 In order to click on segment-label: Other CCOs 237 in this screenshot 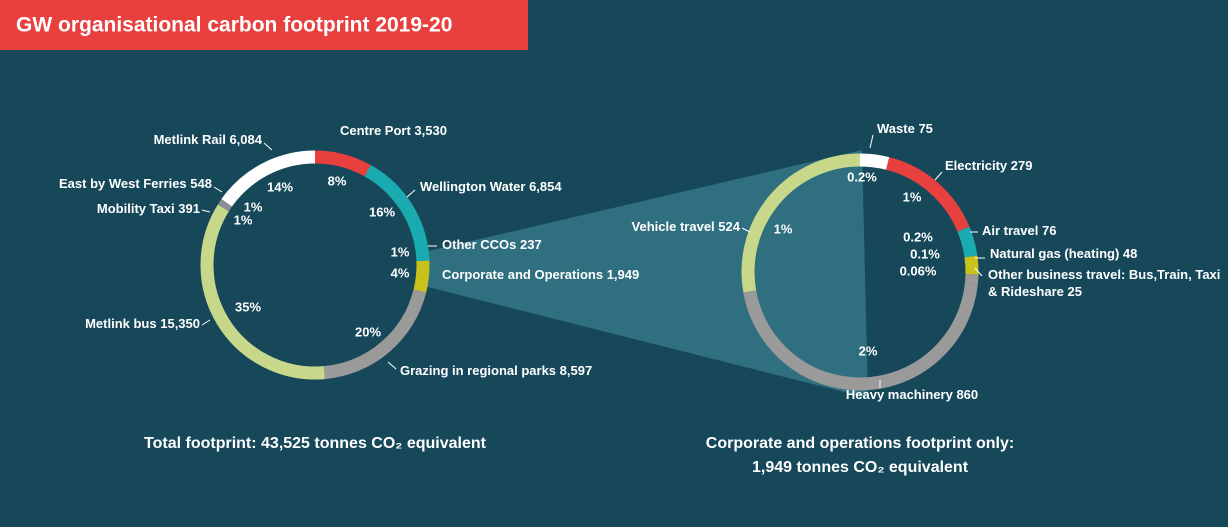, I will do `click(492, 244)`.